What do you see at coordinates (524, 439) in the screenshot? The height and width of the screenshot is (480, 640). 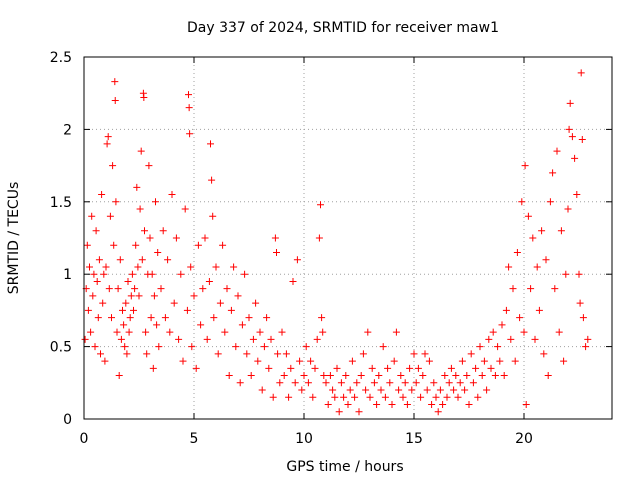 I see `x-tick-label: 20` at bounding box center [524, 439].